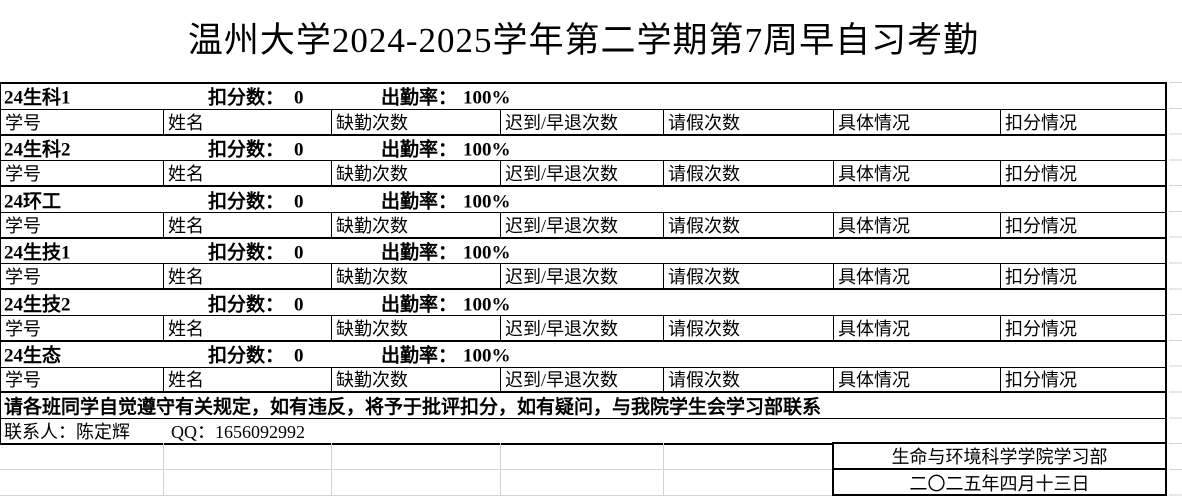 This screenshot has height=497, width=1182. I want to click on class-name: 24生科2, so click(37, 150).